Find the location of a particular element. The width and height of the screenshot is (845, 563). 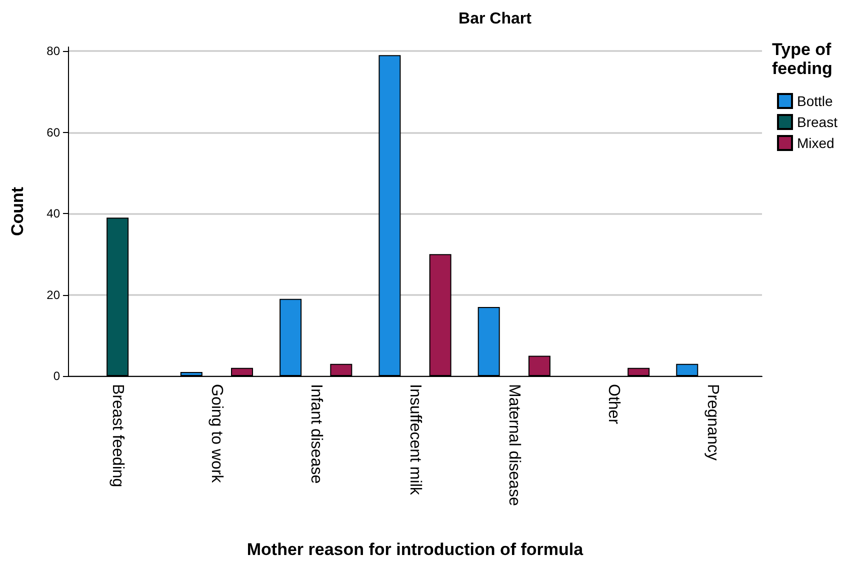

y-axis-title: Count is located at coordinates (17, 211).